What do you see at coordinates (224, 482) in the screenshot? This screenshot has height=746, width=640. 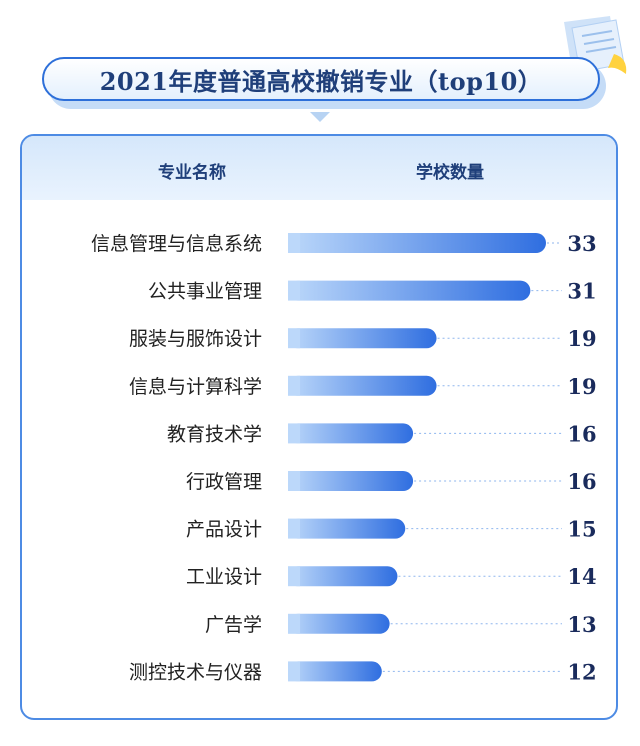 I see `category-label: 行政管理` at bounding box center [224, 482].